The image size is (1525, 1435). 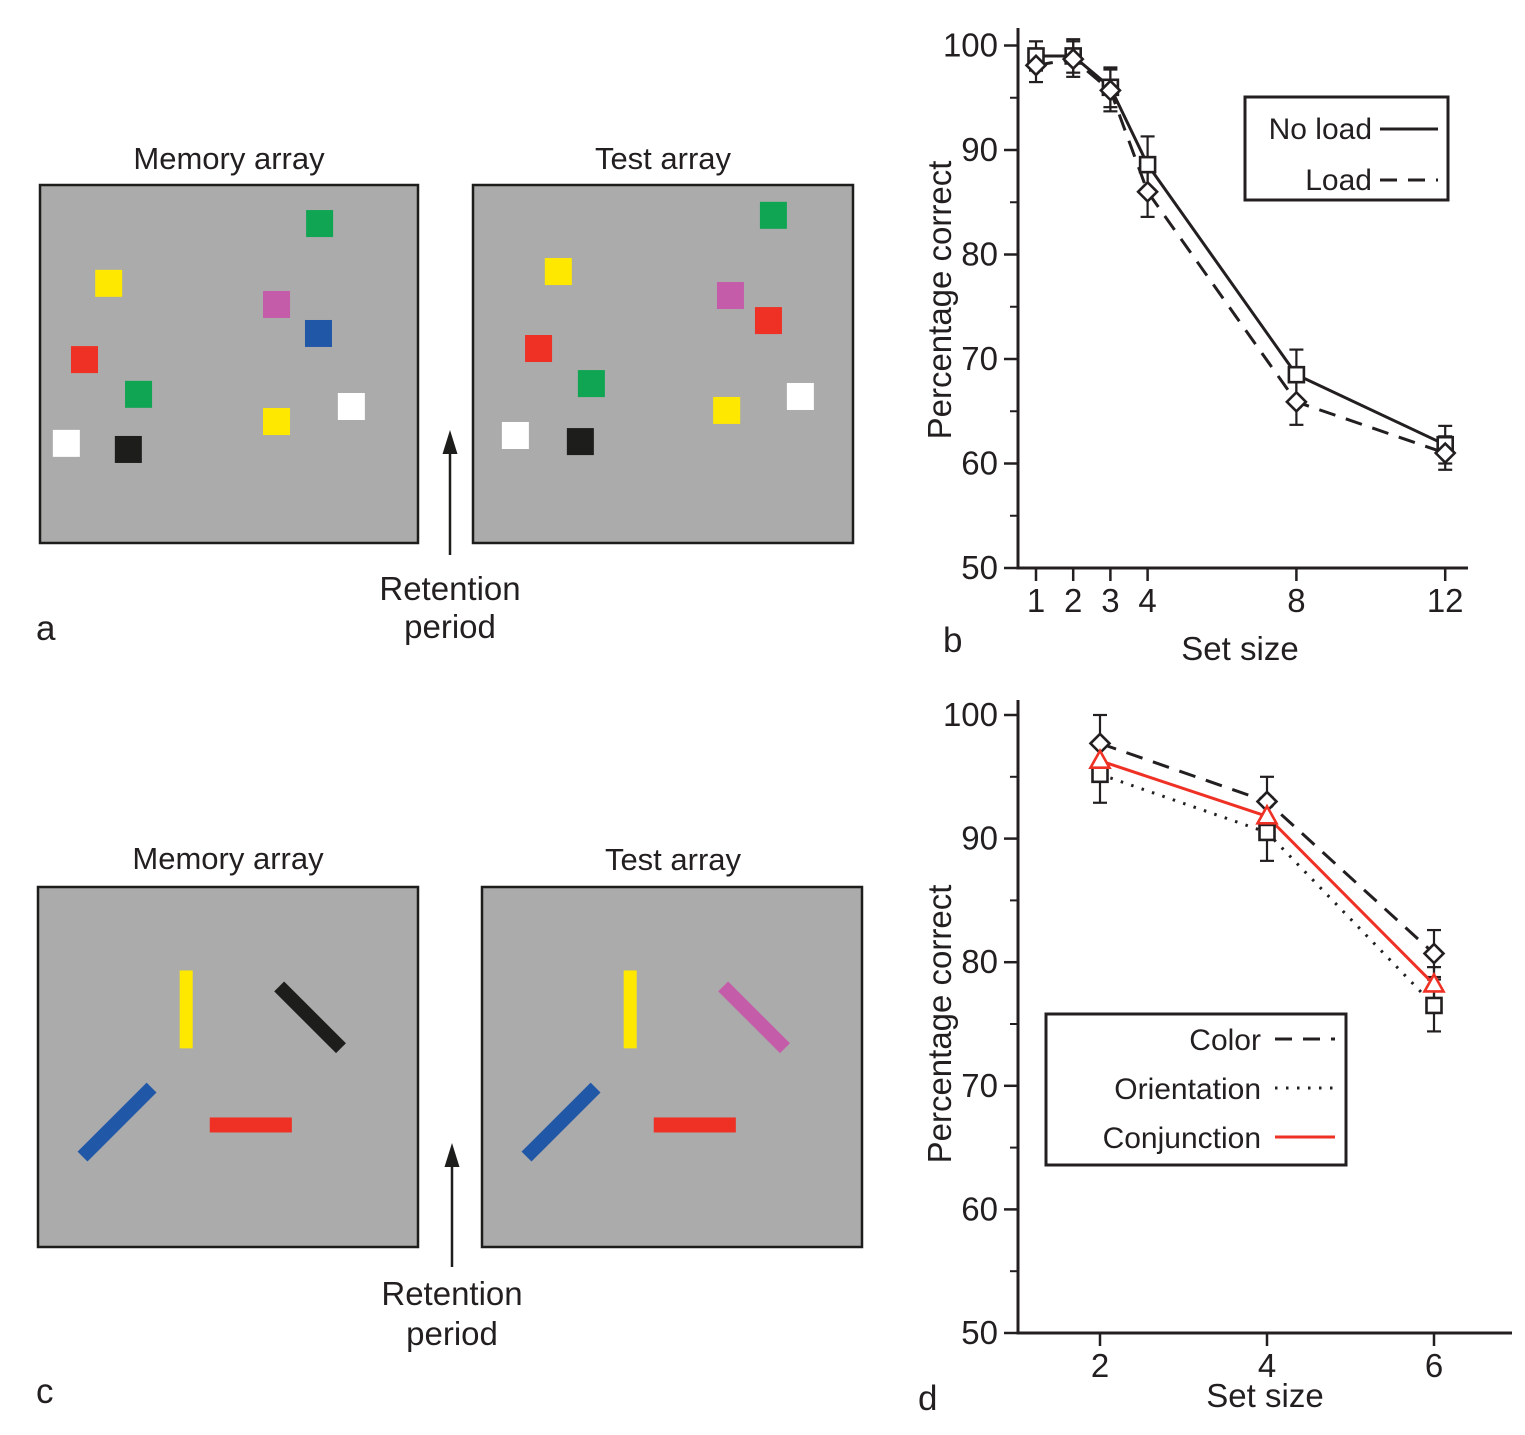 What do you see at coordinates (655, 1066) in the screenshot?
I see `panel-c-test-bars` at bounding box center [655, 1066].